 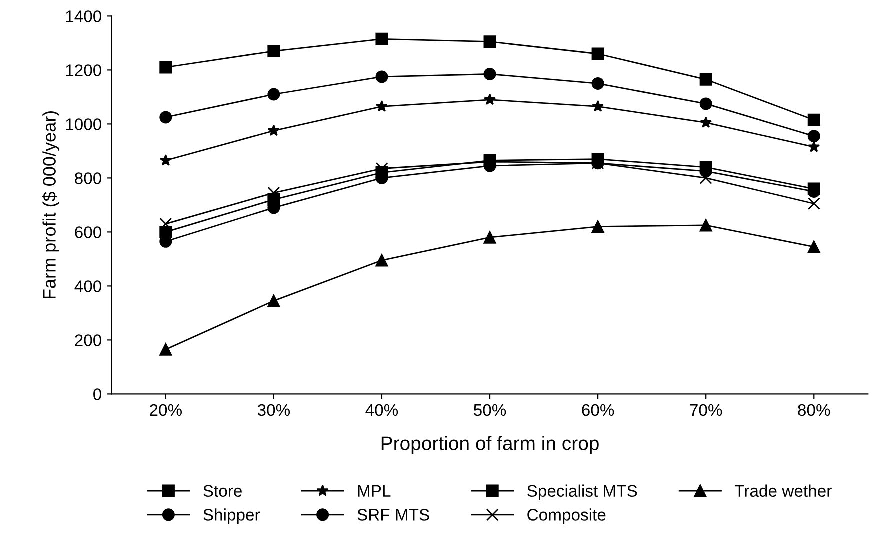 What do you see at coordinates (583, 492) in the screenshot?
I see `legend-label: Specialist MTS` at bounding box center [583, 492].